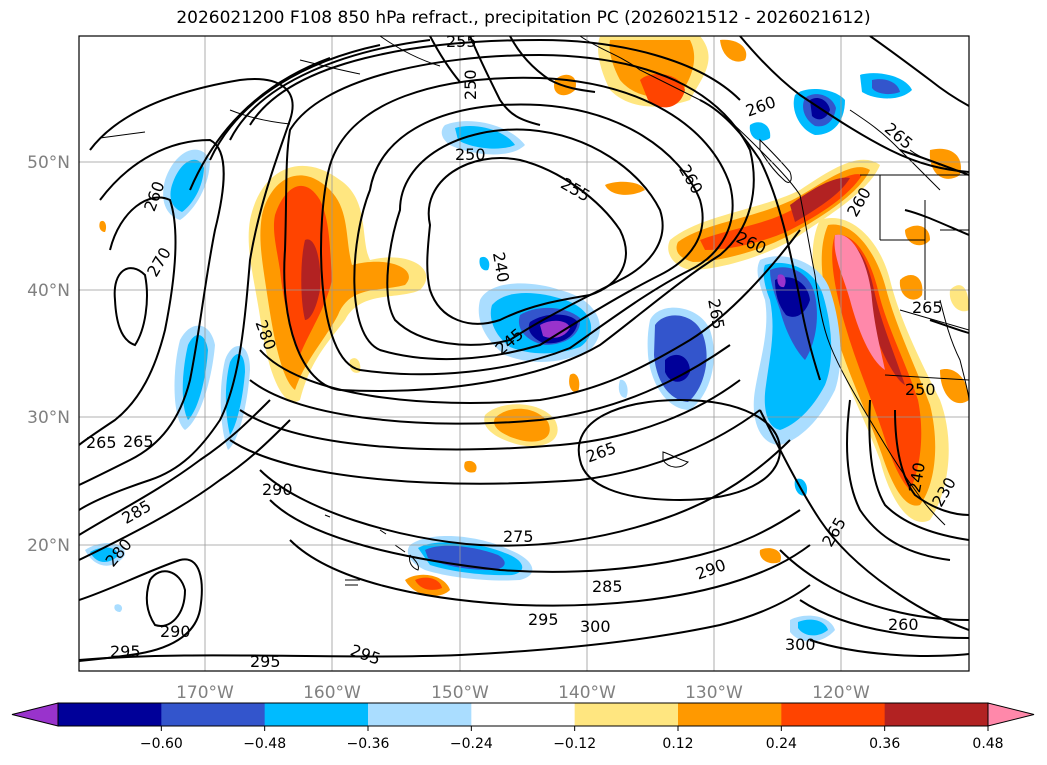 The image size is (1047, 765). Describe the element at coordinates (485, 137) in the screenshot. I see `neg-gulf-alaska-core` at that location.